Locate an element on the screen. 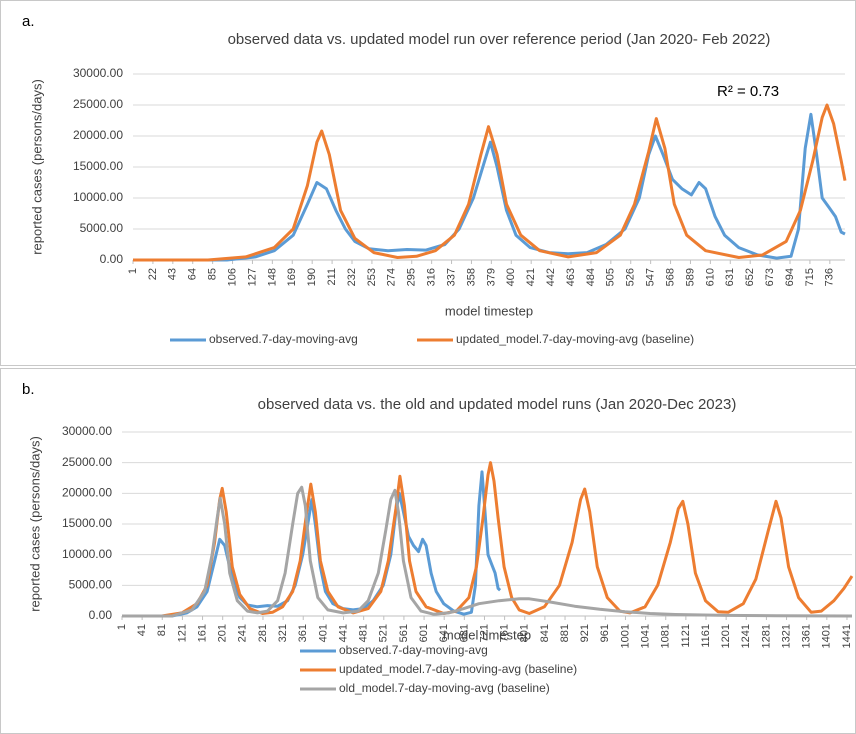 The width and height of the screenshot is (856, 734). x-tick-label: 610 is located at coordinates (710, 277).